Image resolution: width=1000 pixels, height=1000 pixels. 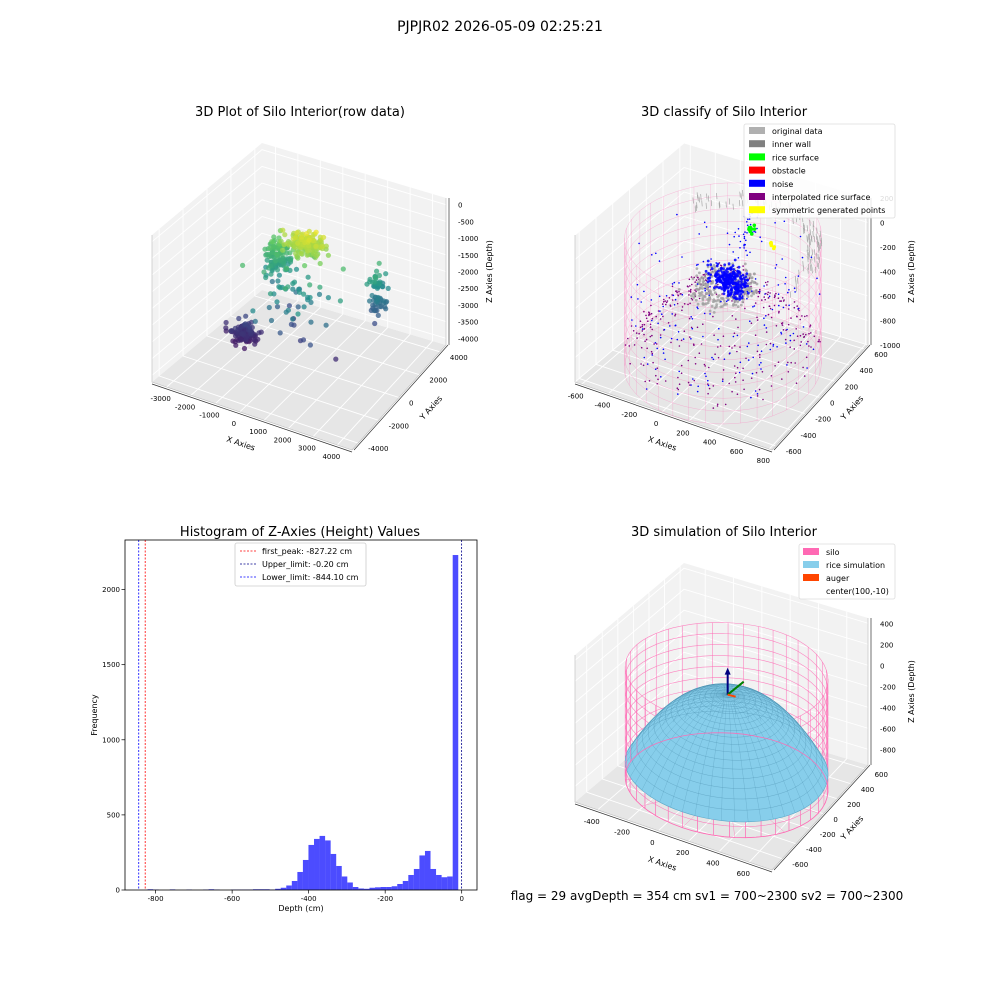 I want to click on y-tick-label: -400, so click(x=808, y=436).